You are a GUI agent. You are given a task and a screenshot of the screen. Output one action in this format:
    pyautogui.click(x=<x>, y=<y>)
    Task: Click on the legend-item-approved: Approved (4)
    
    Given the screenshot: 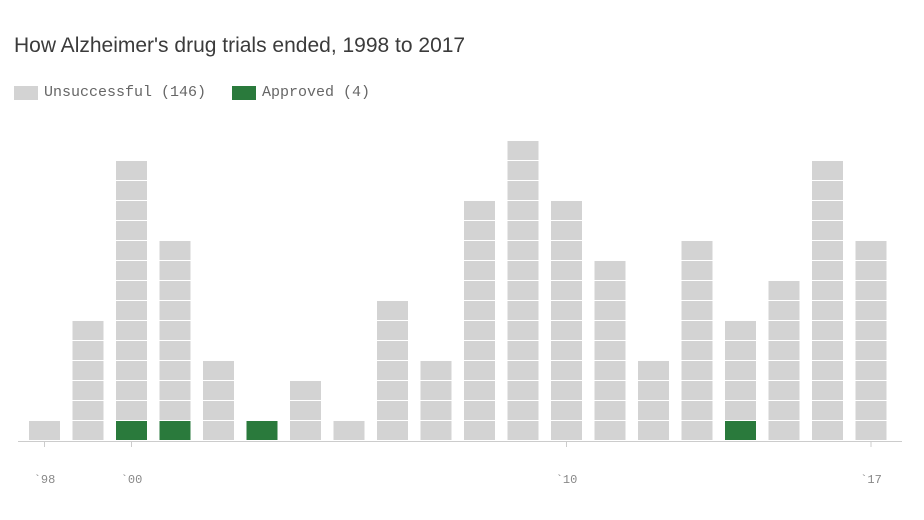 What is the action you would take?
    pyautogui.click(x=301, y=92)
    